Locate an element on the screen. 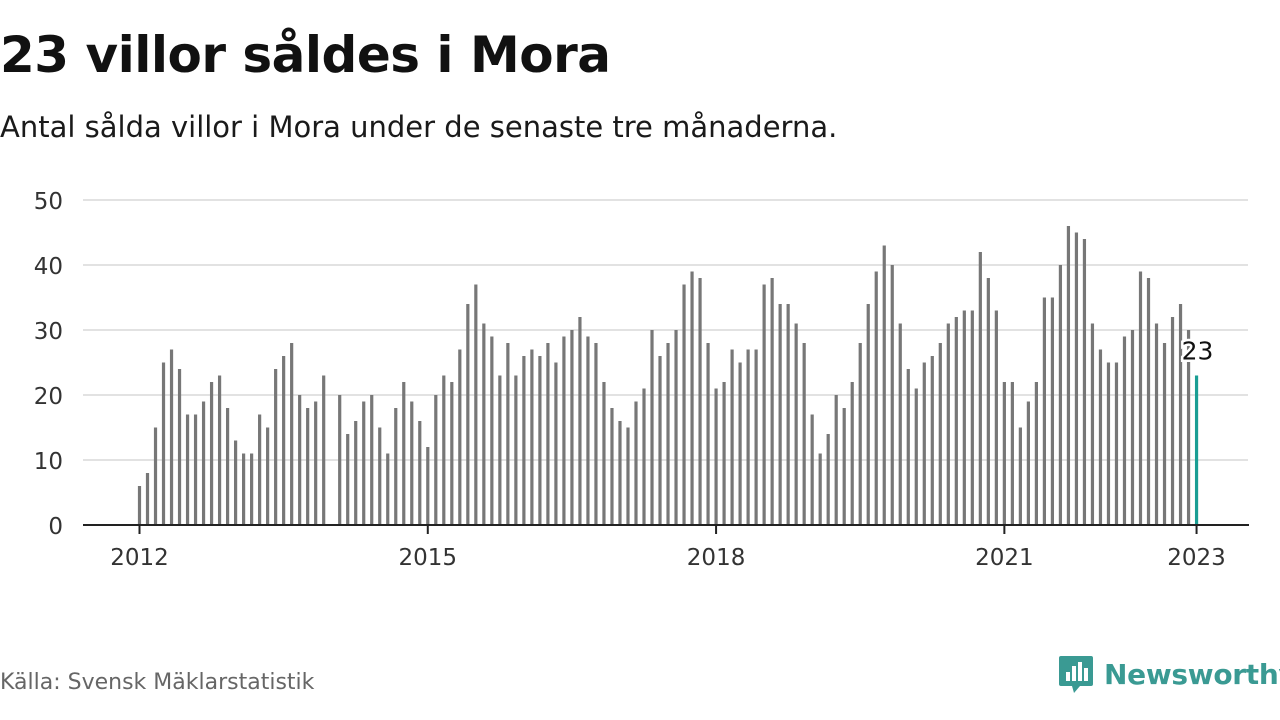  x-tick-label: 2018 is located at coordinates (716, 558).